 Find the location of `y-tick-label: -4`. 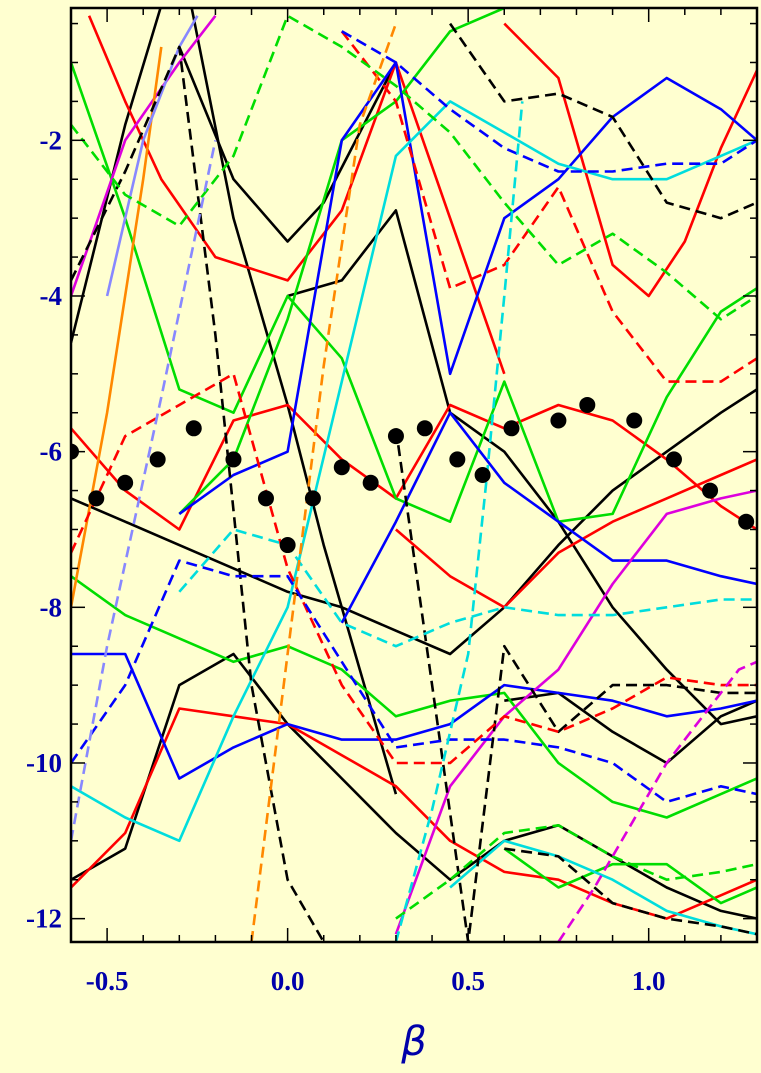

y-tick-label: -4 is located at coordinates (51, 296).